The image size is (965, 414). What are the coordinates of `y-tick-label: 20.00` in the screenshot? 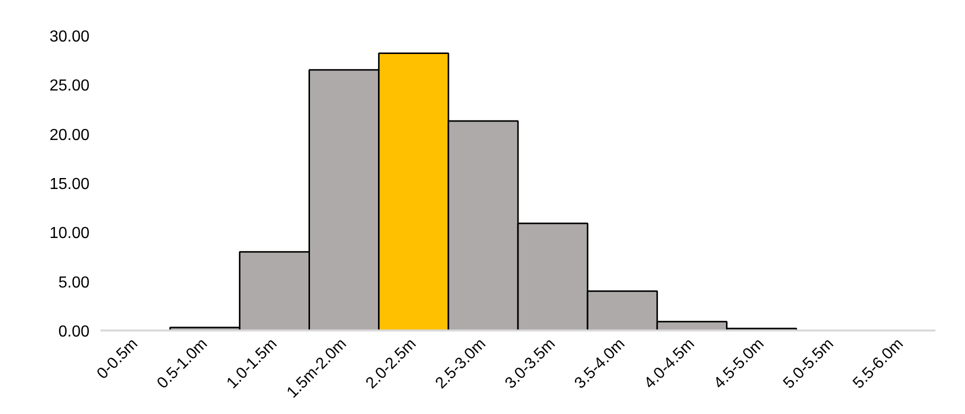 It's located at (69, 135).